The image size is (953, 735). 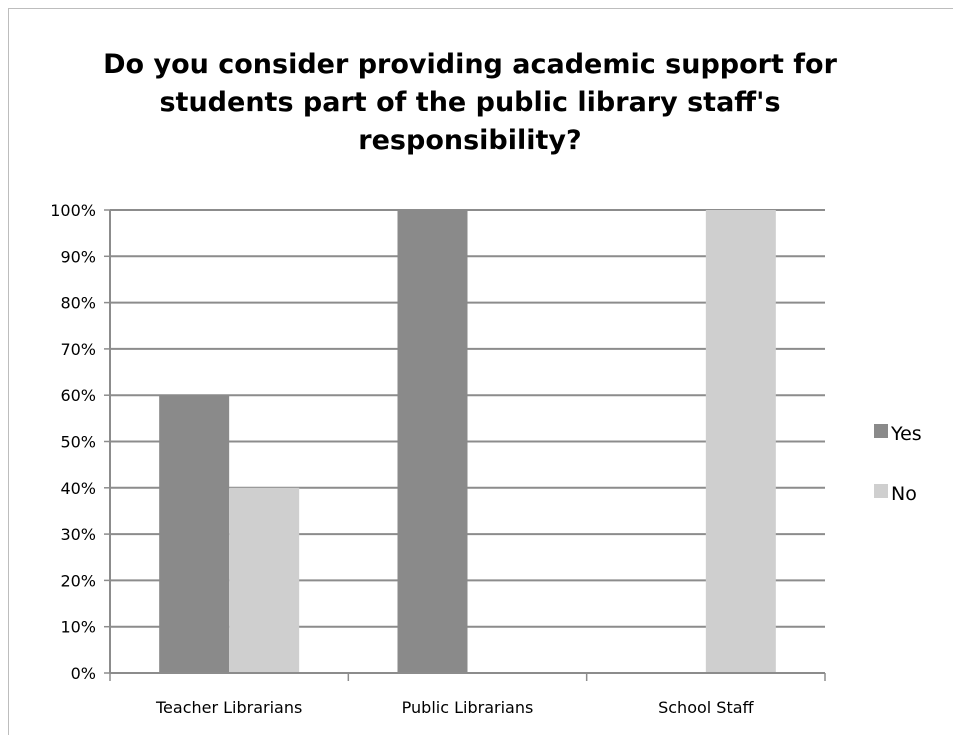 What do you see at coordinates (78, 534) in the screenshot?
I see `y-tick-label: 30%` at bounding box center [78, 534].